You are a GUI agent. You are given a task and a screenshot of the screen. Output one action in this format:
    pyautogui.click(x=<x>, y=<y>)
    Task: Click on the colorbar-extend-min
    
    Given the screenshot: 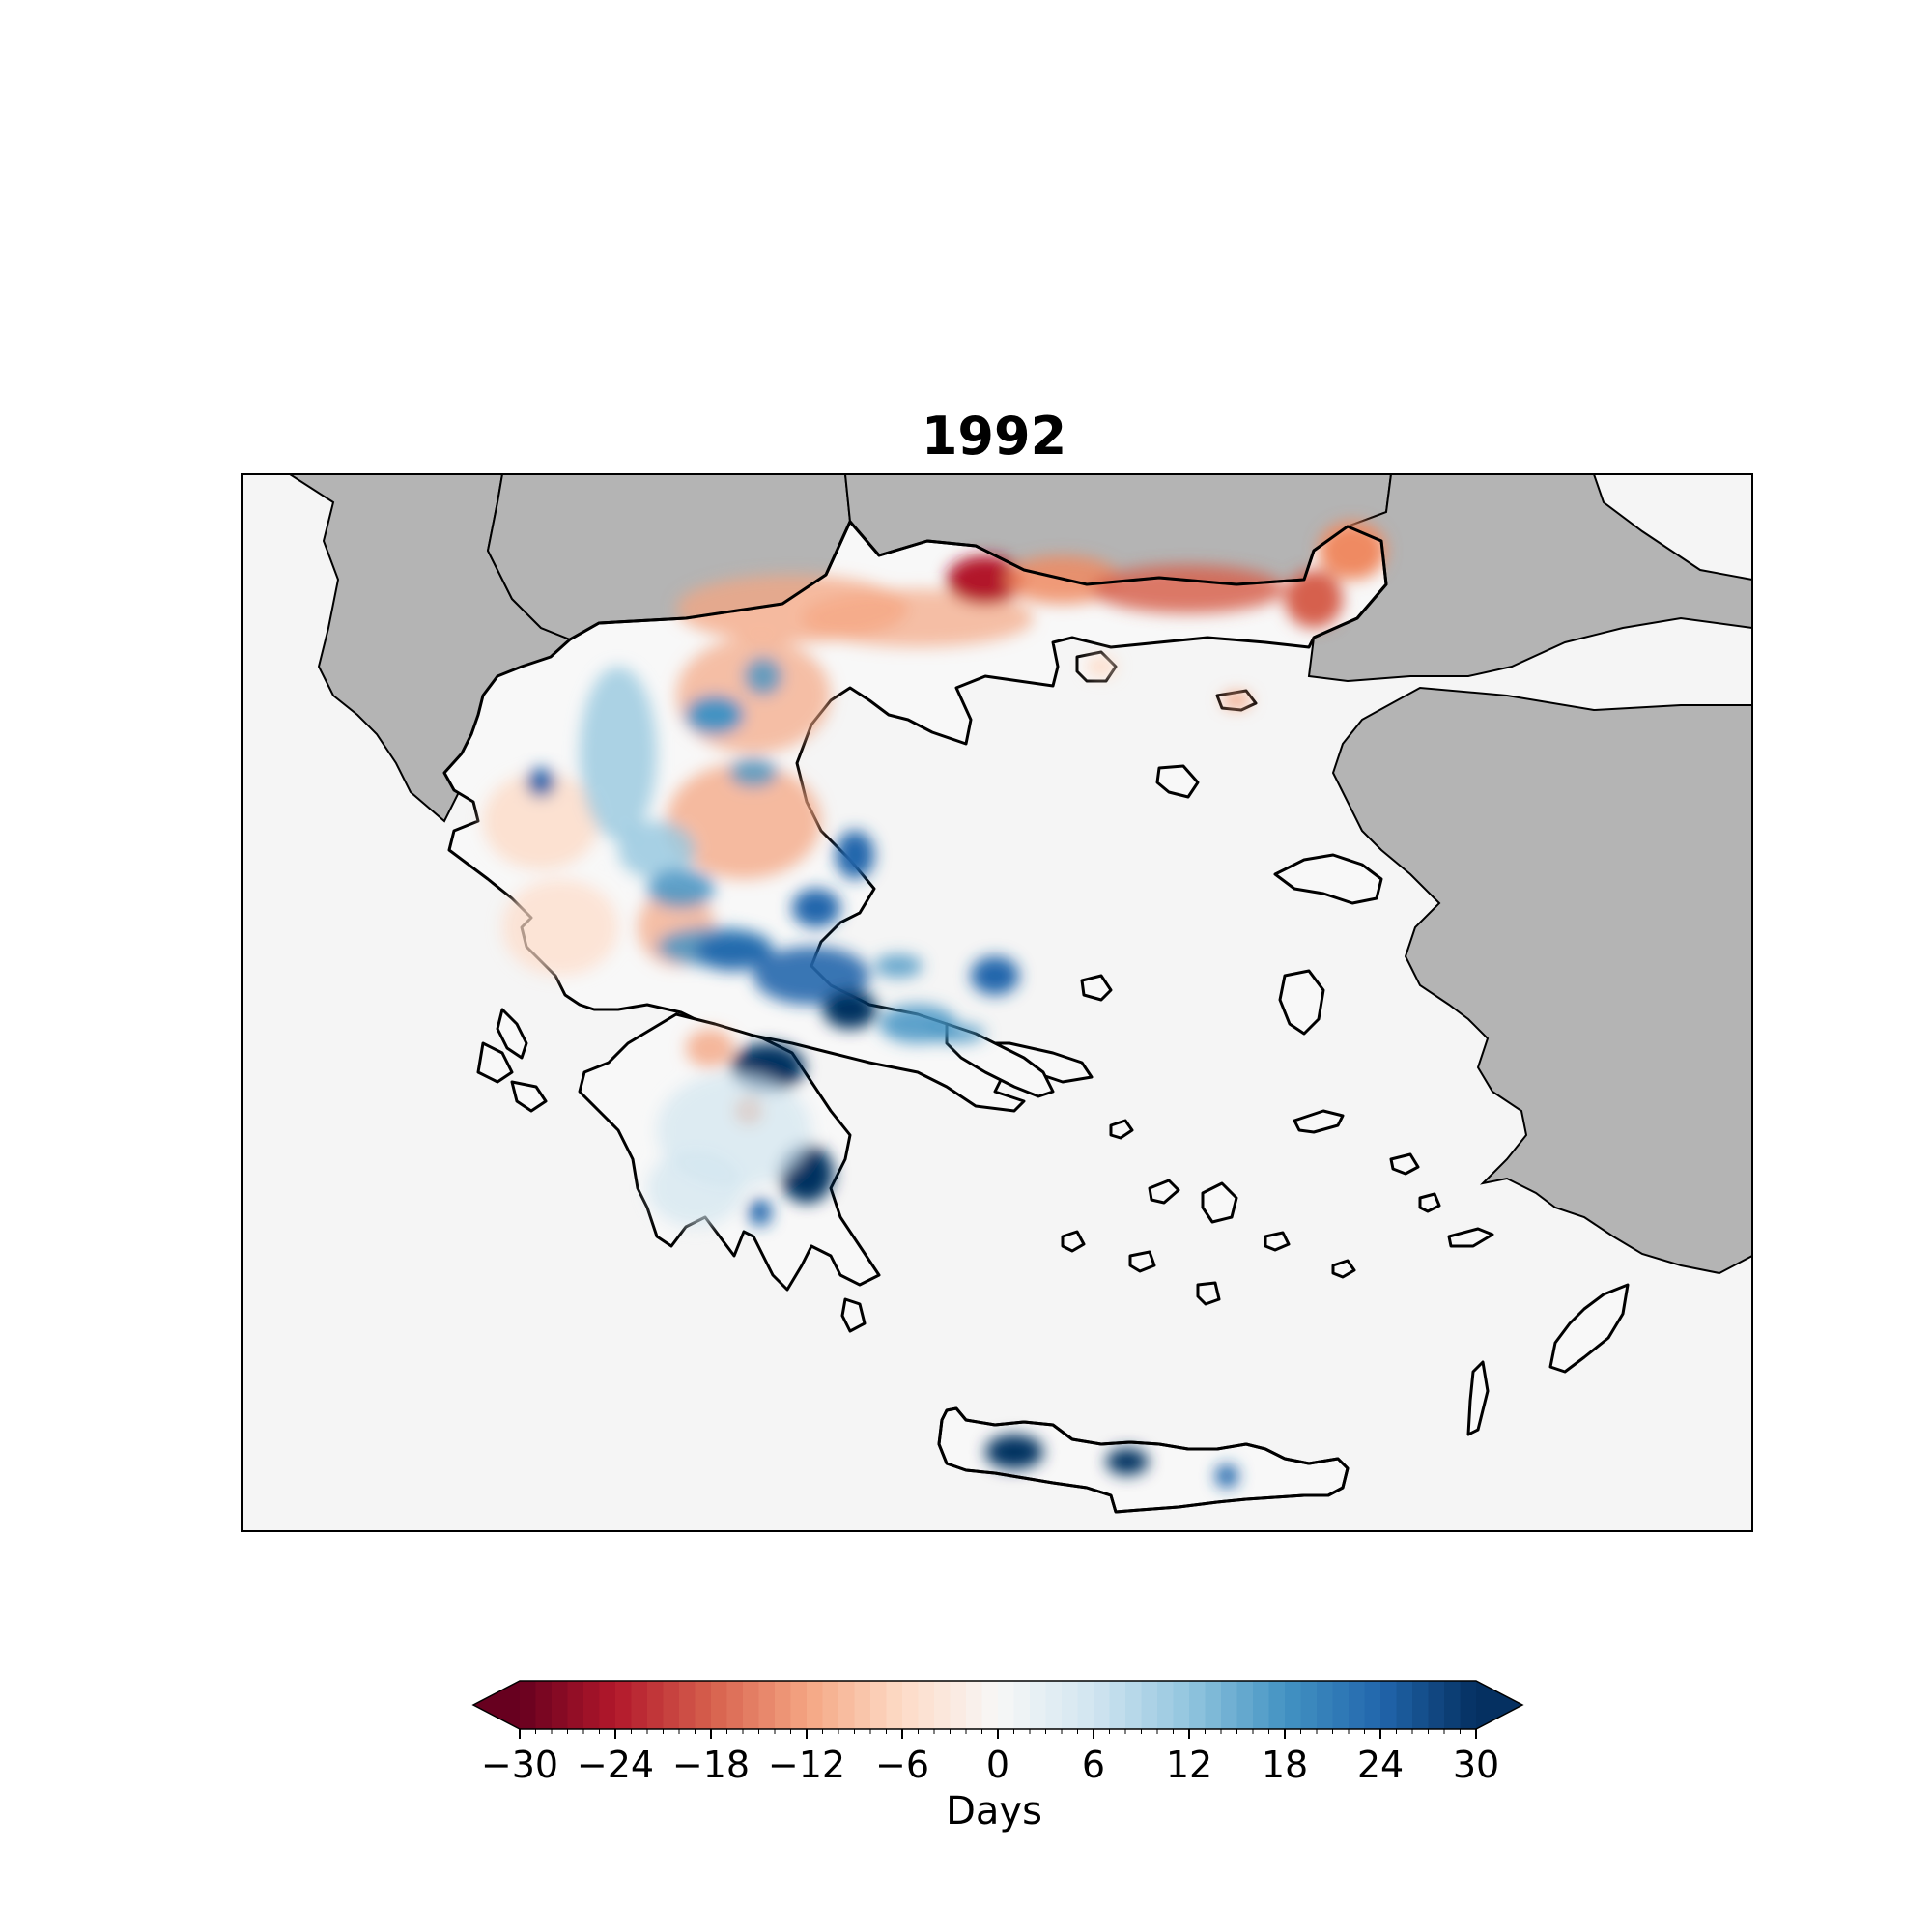 What is the action you would take?
    pyautogui.click(x=497, y=1705)
    